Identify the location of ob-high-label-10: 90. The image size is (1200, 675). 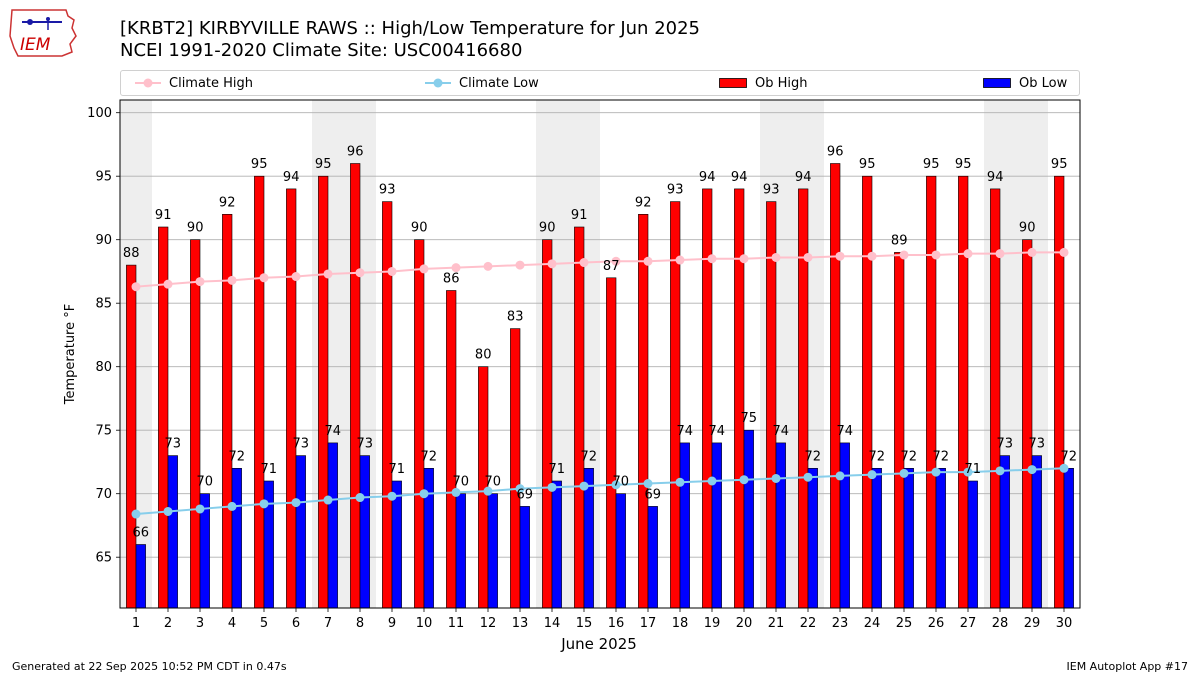
(419, 228).